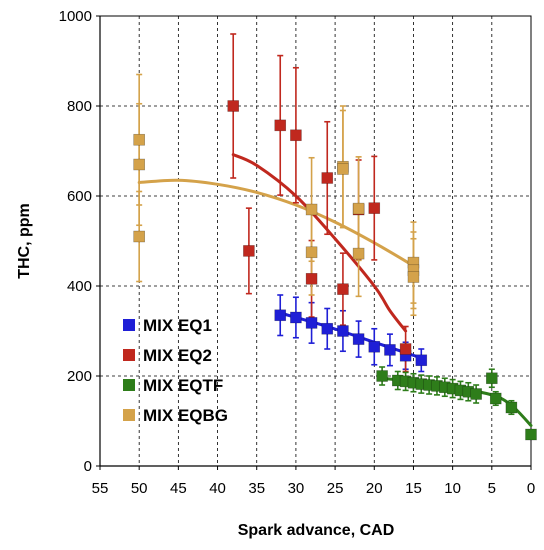 The width and height of the screenshot is (544, 550). I want to click on legend-swatch-mix-eqbg, so click(129, 415).